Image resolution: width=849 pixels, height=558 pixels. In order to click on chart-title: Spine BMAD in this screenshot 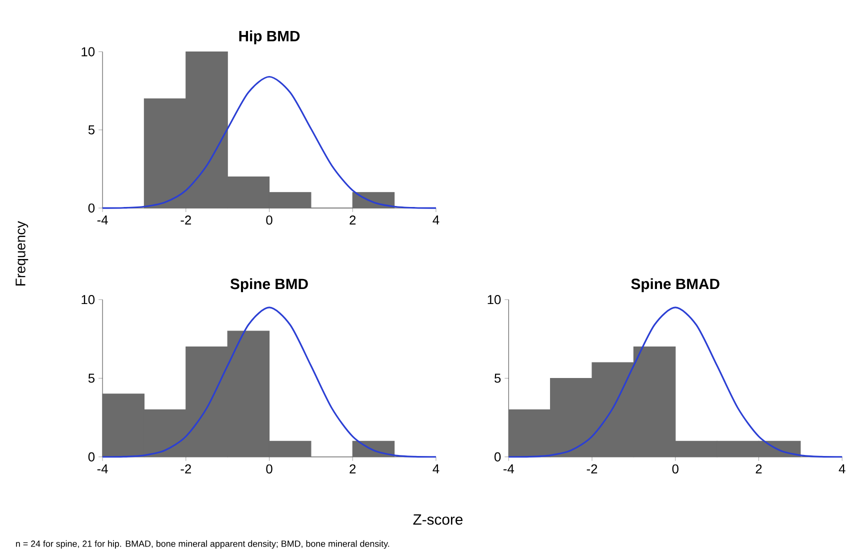, I will do `click(675, 285)`.